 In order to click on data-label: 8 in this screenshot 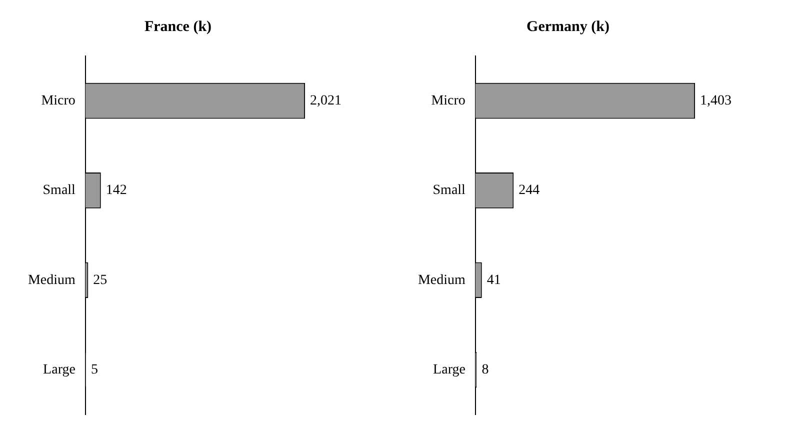, I will do `click(485, 370)`.